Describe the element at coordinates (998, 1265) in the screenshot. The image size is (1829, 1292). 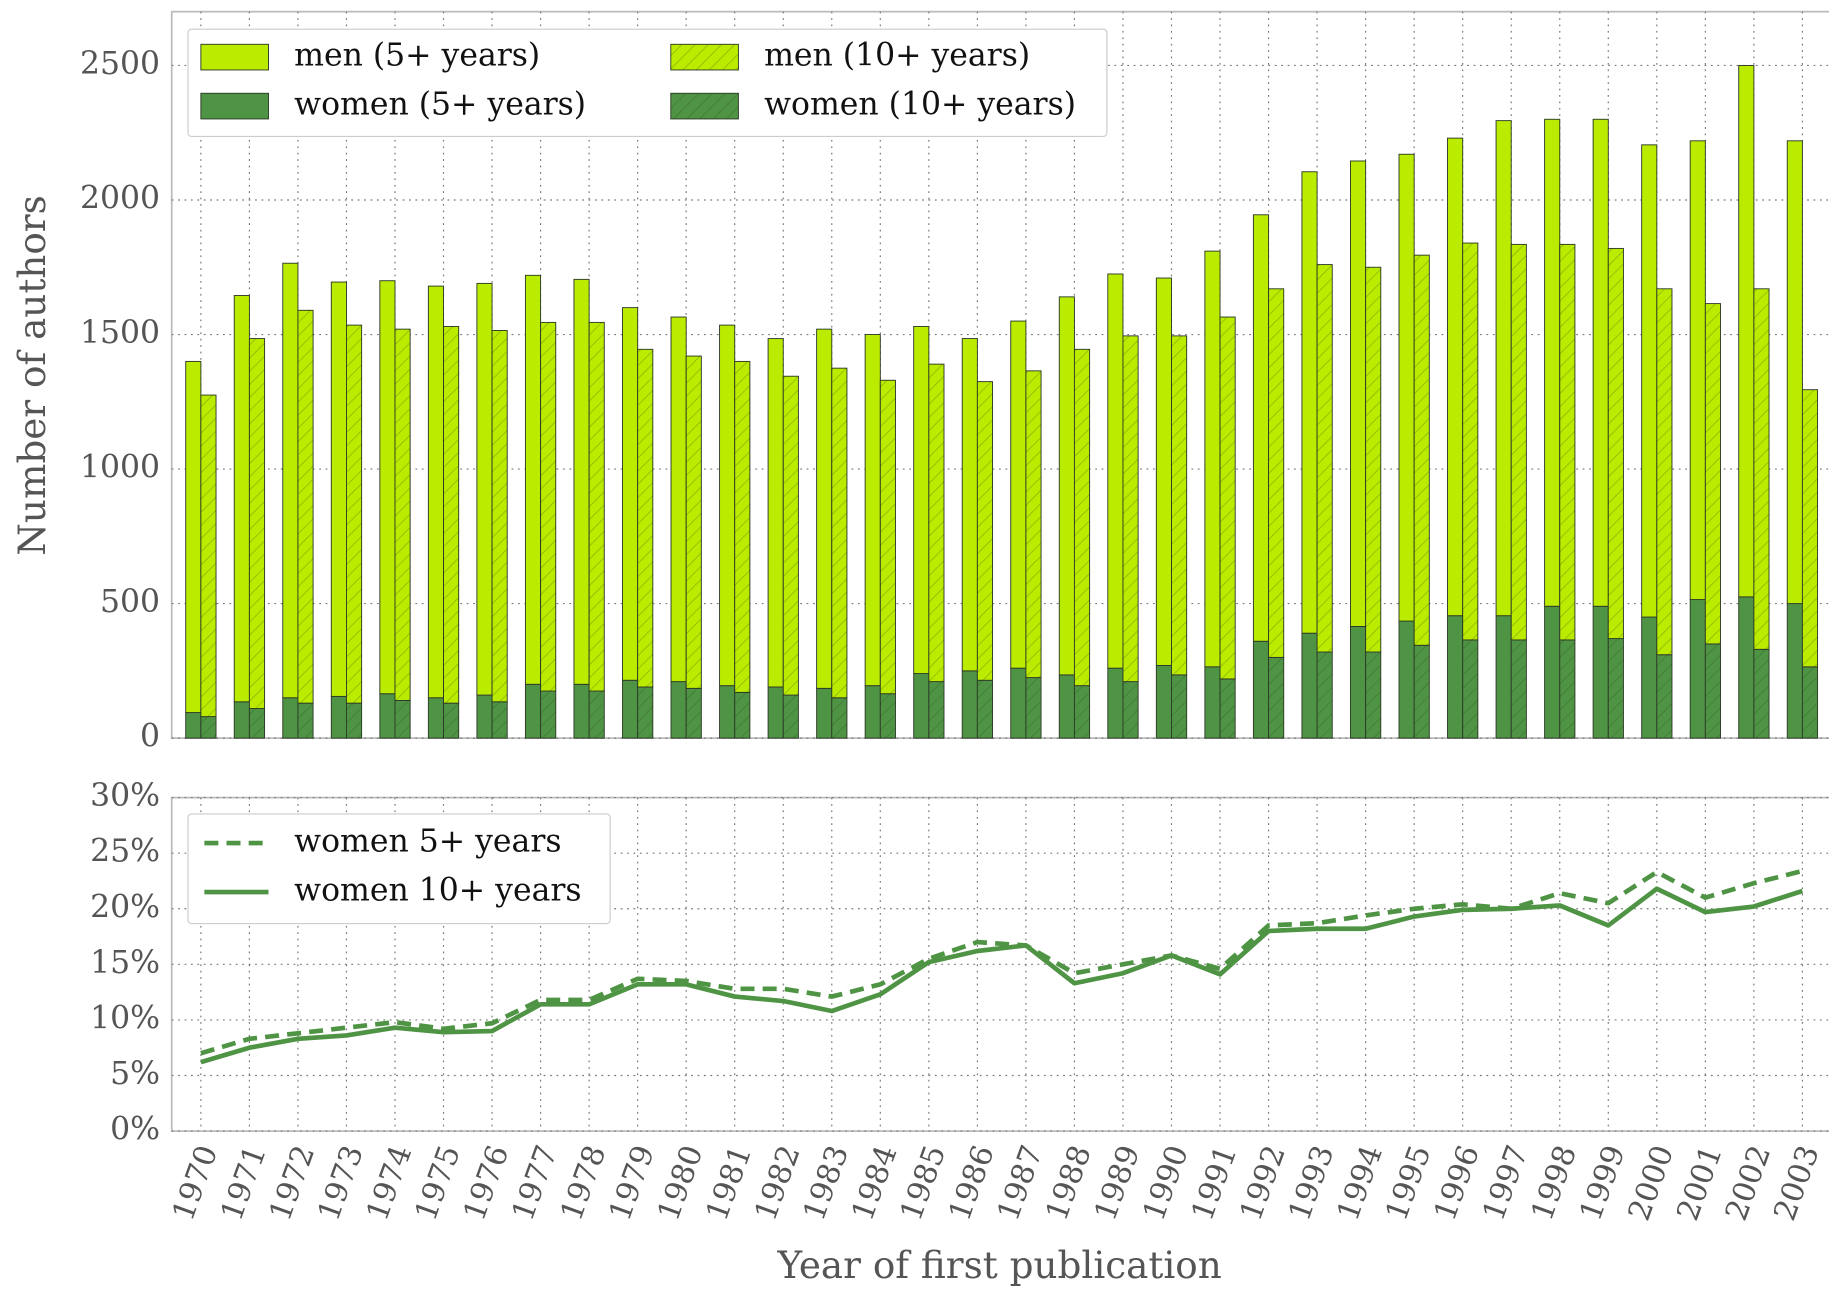
I see `x-axis-label: Year of first publication` at that location.